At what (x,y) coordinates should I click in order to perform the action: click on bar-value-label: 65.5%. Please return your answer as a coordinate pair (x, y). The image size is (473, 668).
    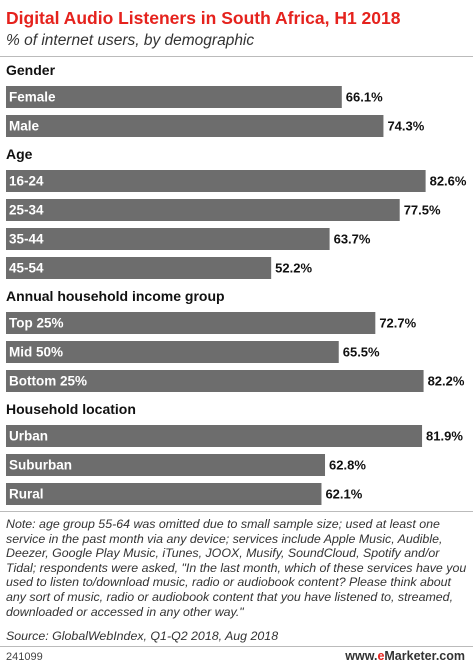
    Looking at the image, I should click on (361, 352).